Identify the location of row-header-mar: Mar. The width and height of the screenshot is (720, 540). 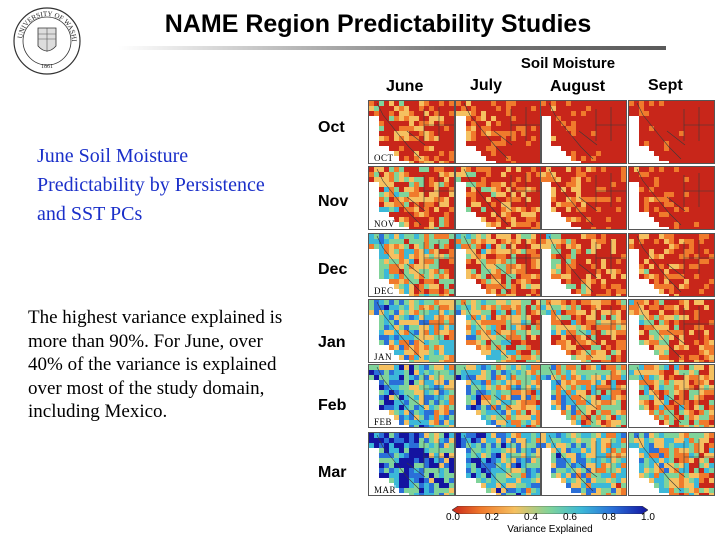
(332, 472).